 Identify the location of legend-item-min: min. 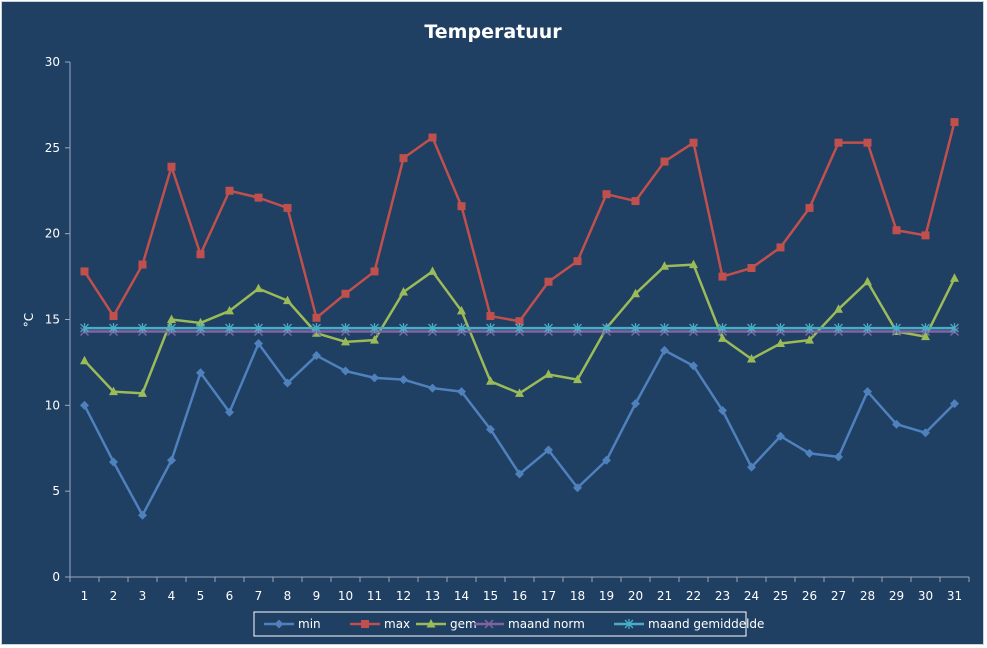
(292, 624).